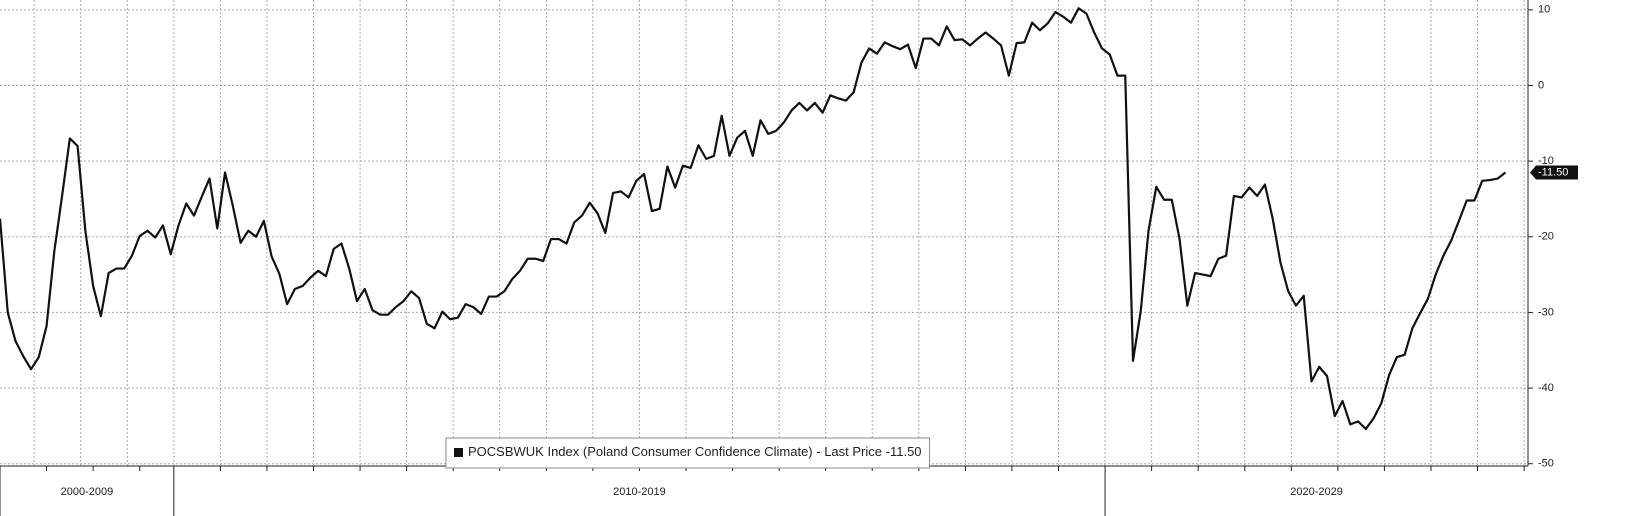 The height and width of the screenshot is (516, 1628). I want to click on y-tick-label: 10, so click(1544, 10).